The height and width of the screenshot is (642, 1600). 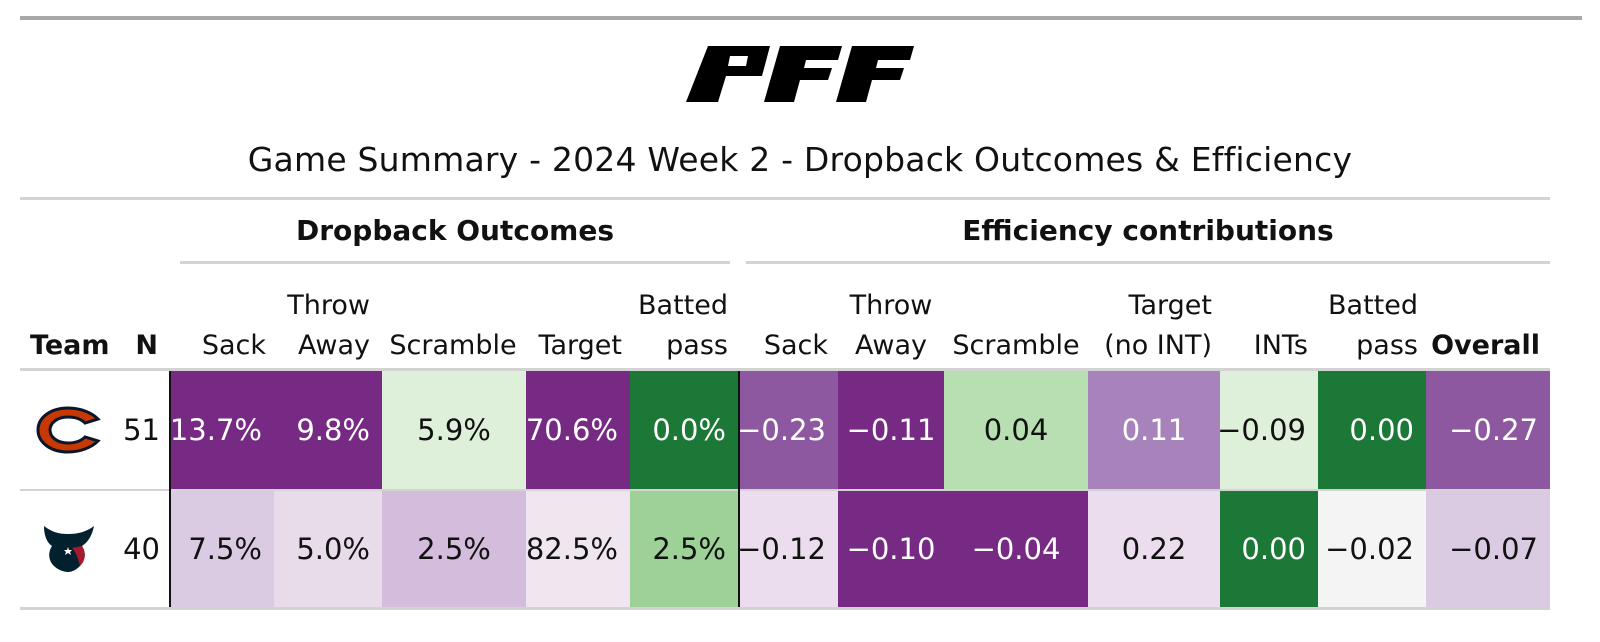 I want to click on col-header-eff-target-line2: (no INT), so click(x=1158, y=345).